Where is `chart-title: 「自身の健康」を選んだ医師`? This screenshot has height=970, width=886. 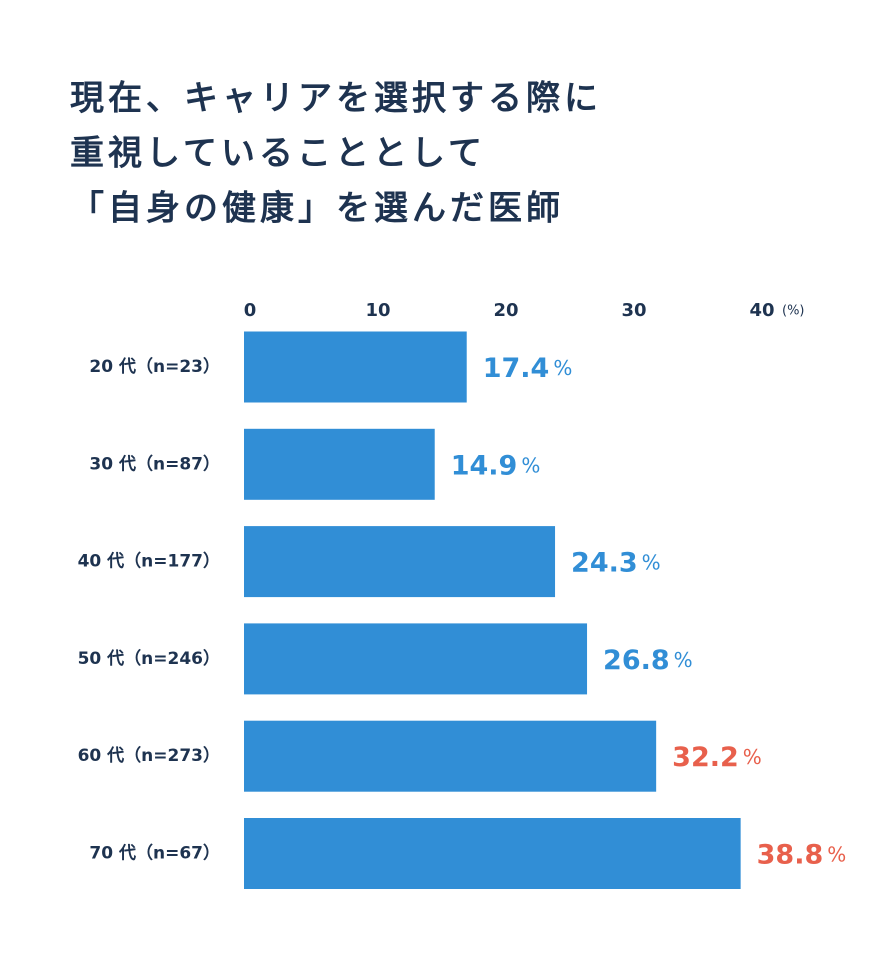 chart-title: 「自身の健康」を選んだ医師 is located at coordinates (317, 209).